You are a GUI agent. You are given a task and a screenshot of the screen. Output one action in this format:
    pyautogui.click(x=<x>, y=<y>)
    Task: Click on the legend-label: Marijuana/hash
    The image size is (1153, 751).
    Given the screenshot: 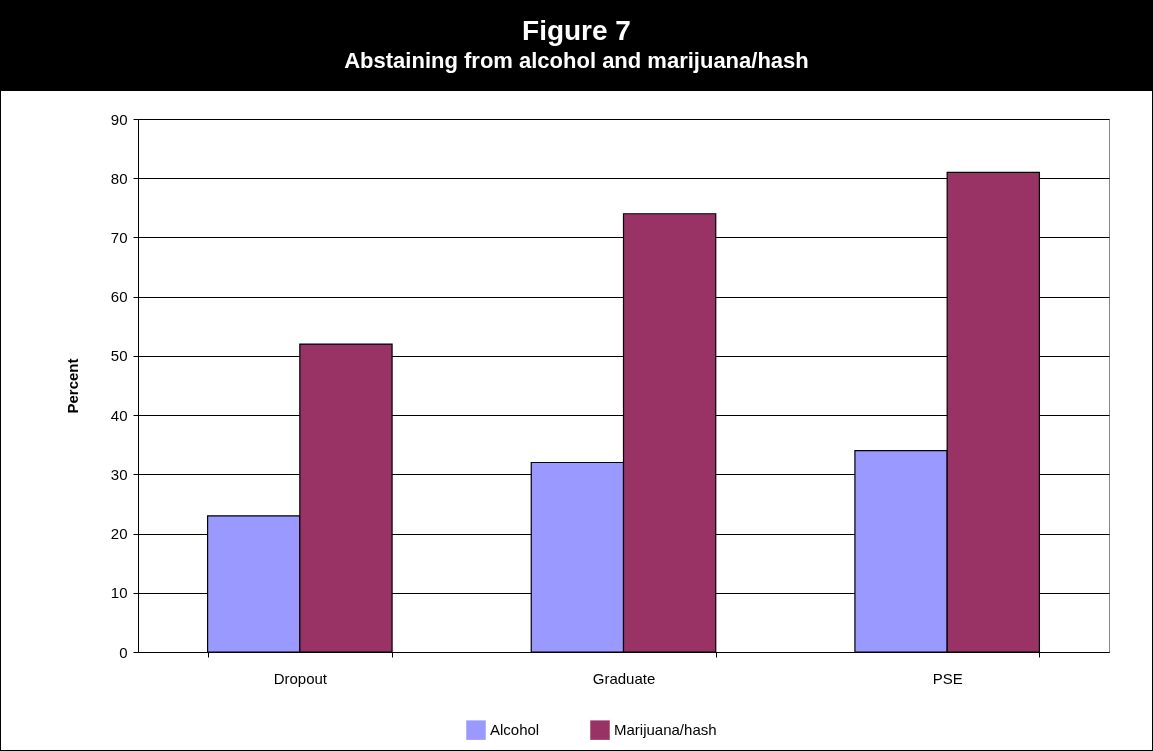 What is the action you would take?
    pyautogui.click(x=665, y=730)
    